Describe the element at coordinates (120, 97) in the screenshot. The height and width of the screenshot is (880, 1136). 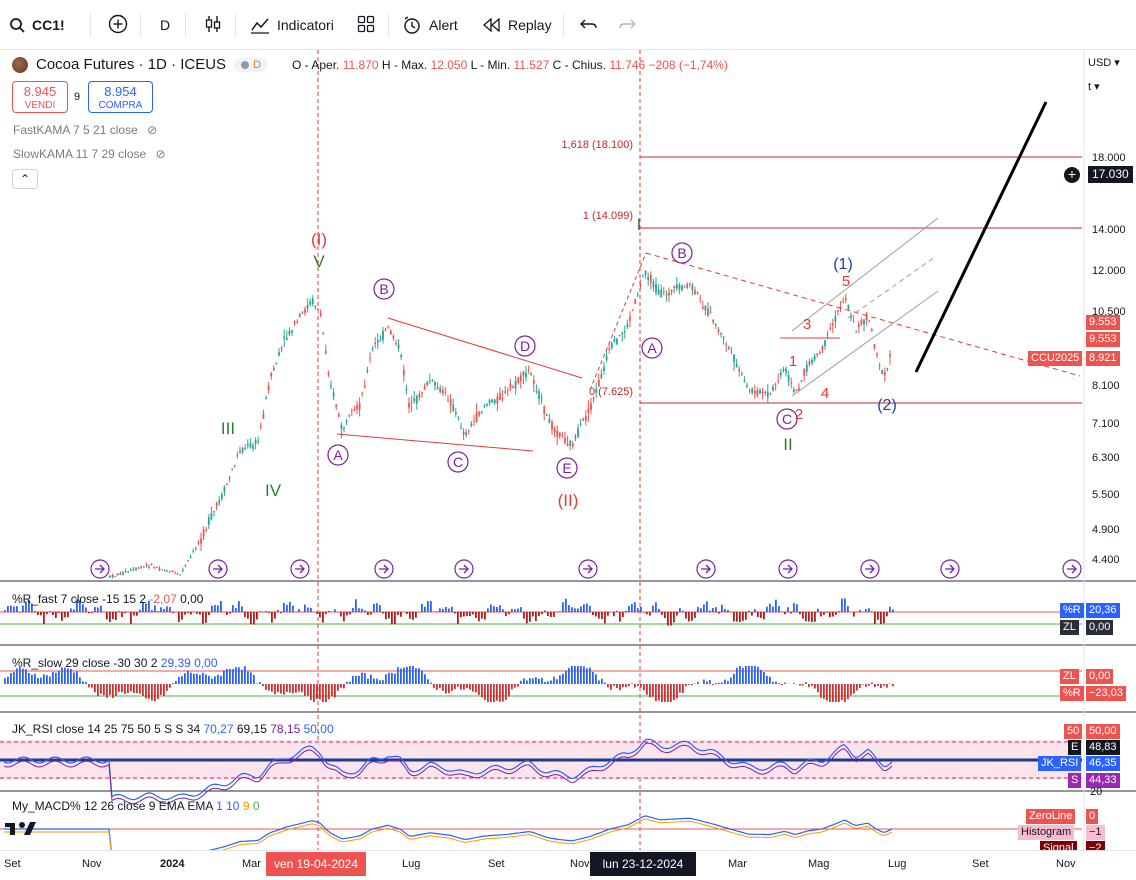
I see `buy-button: 8.954 COMPRA` at that location.